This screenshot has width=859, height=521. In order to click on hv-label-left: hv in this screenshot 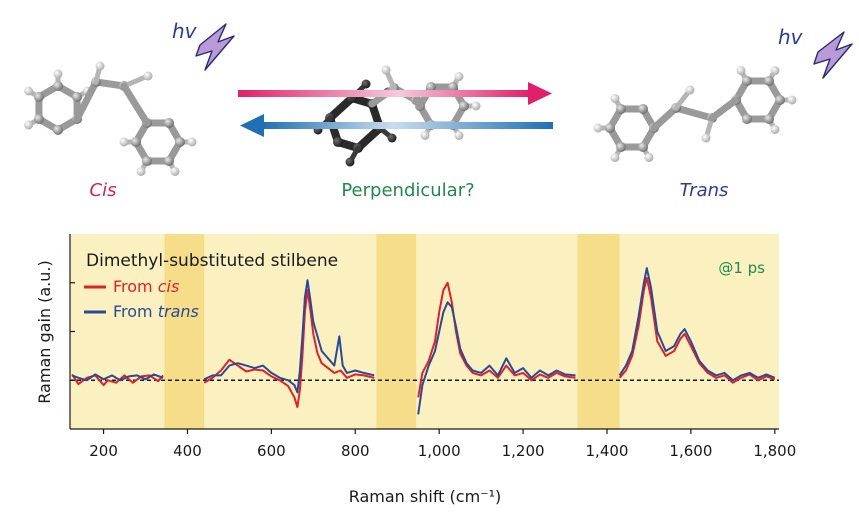, I will do `click(185, 31)`.